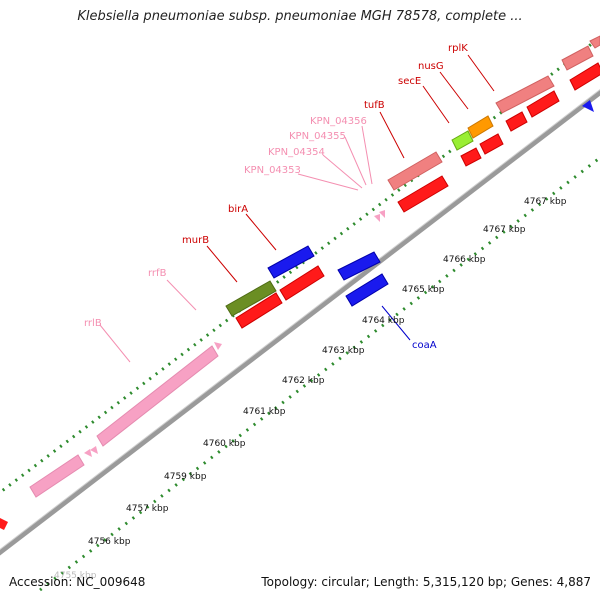  I want to click on gene-label-rrfB: rrfB, so click(157, 273).